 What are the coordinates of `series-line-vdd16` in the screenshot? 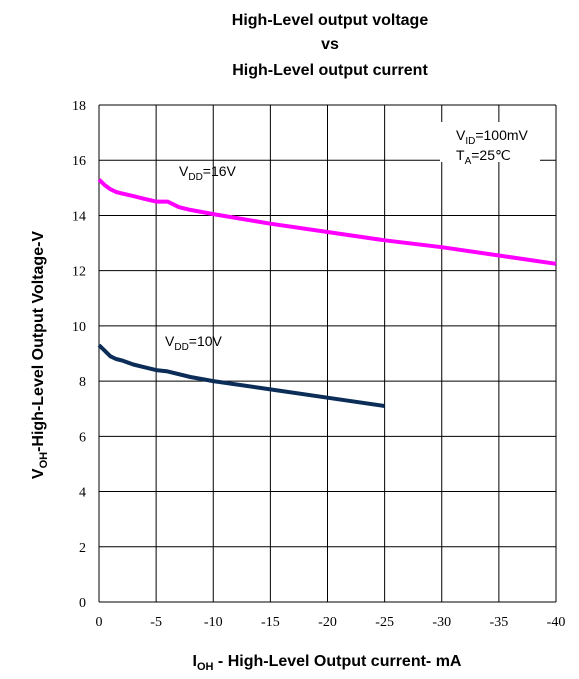 It's located at (327, 222).